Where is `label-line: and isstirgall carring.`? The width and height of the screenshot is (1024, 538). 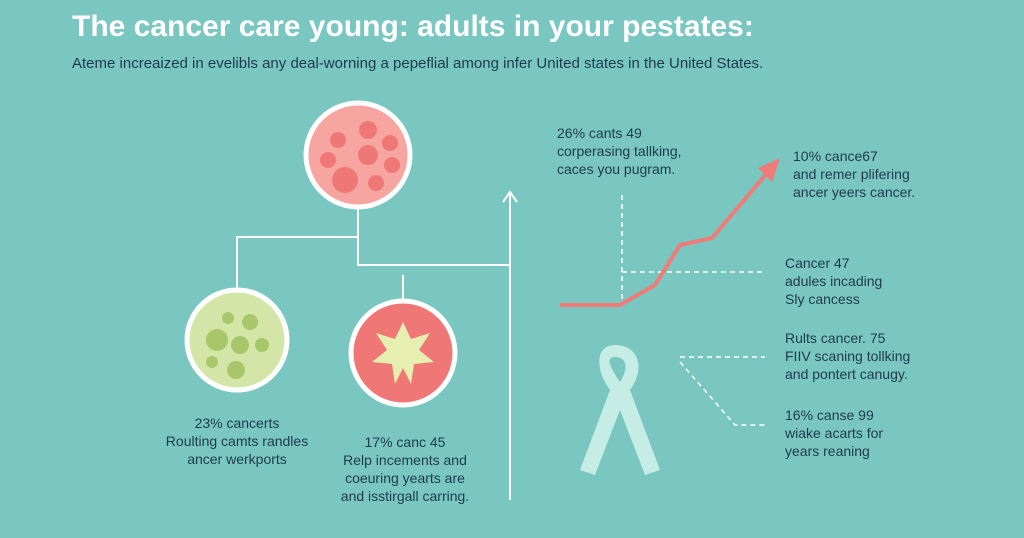
label-line: and isstirgall carring. is located at coordinates (405, 496).